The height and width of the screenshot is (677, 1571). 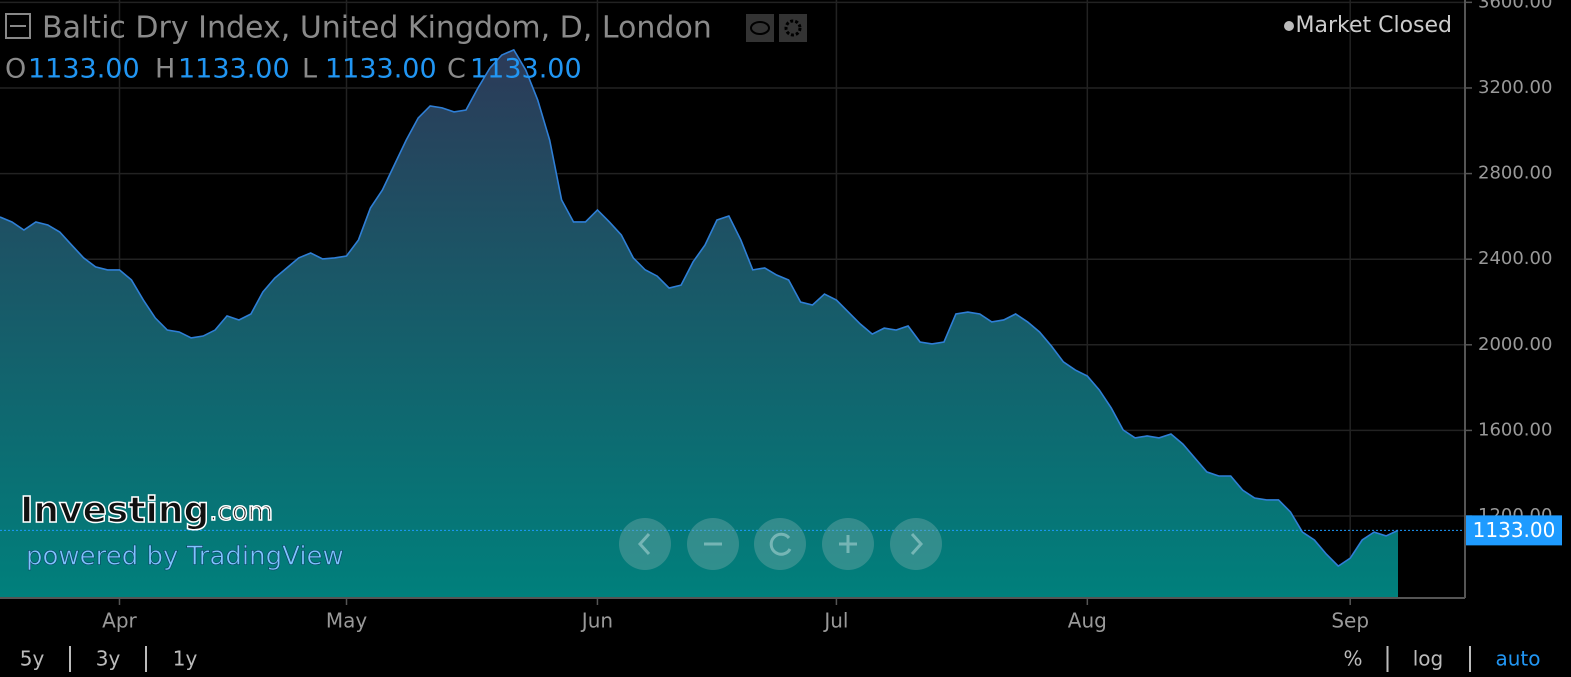 I want to click on last-price-tag, so click(x=1514, y=530).